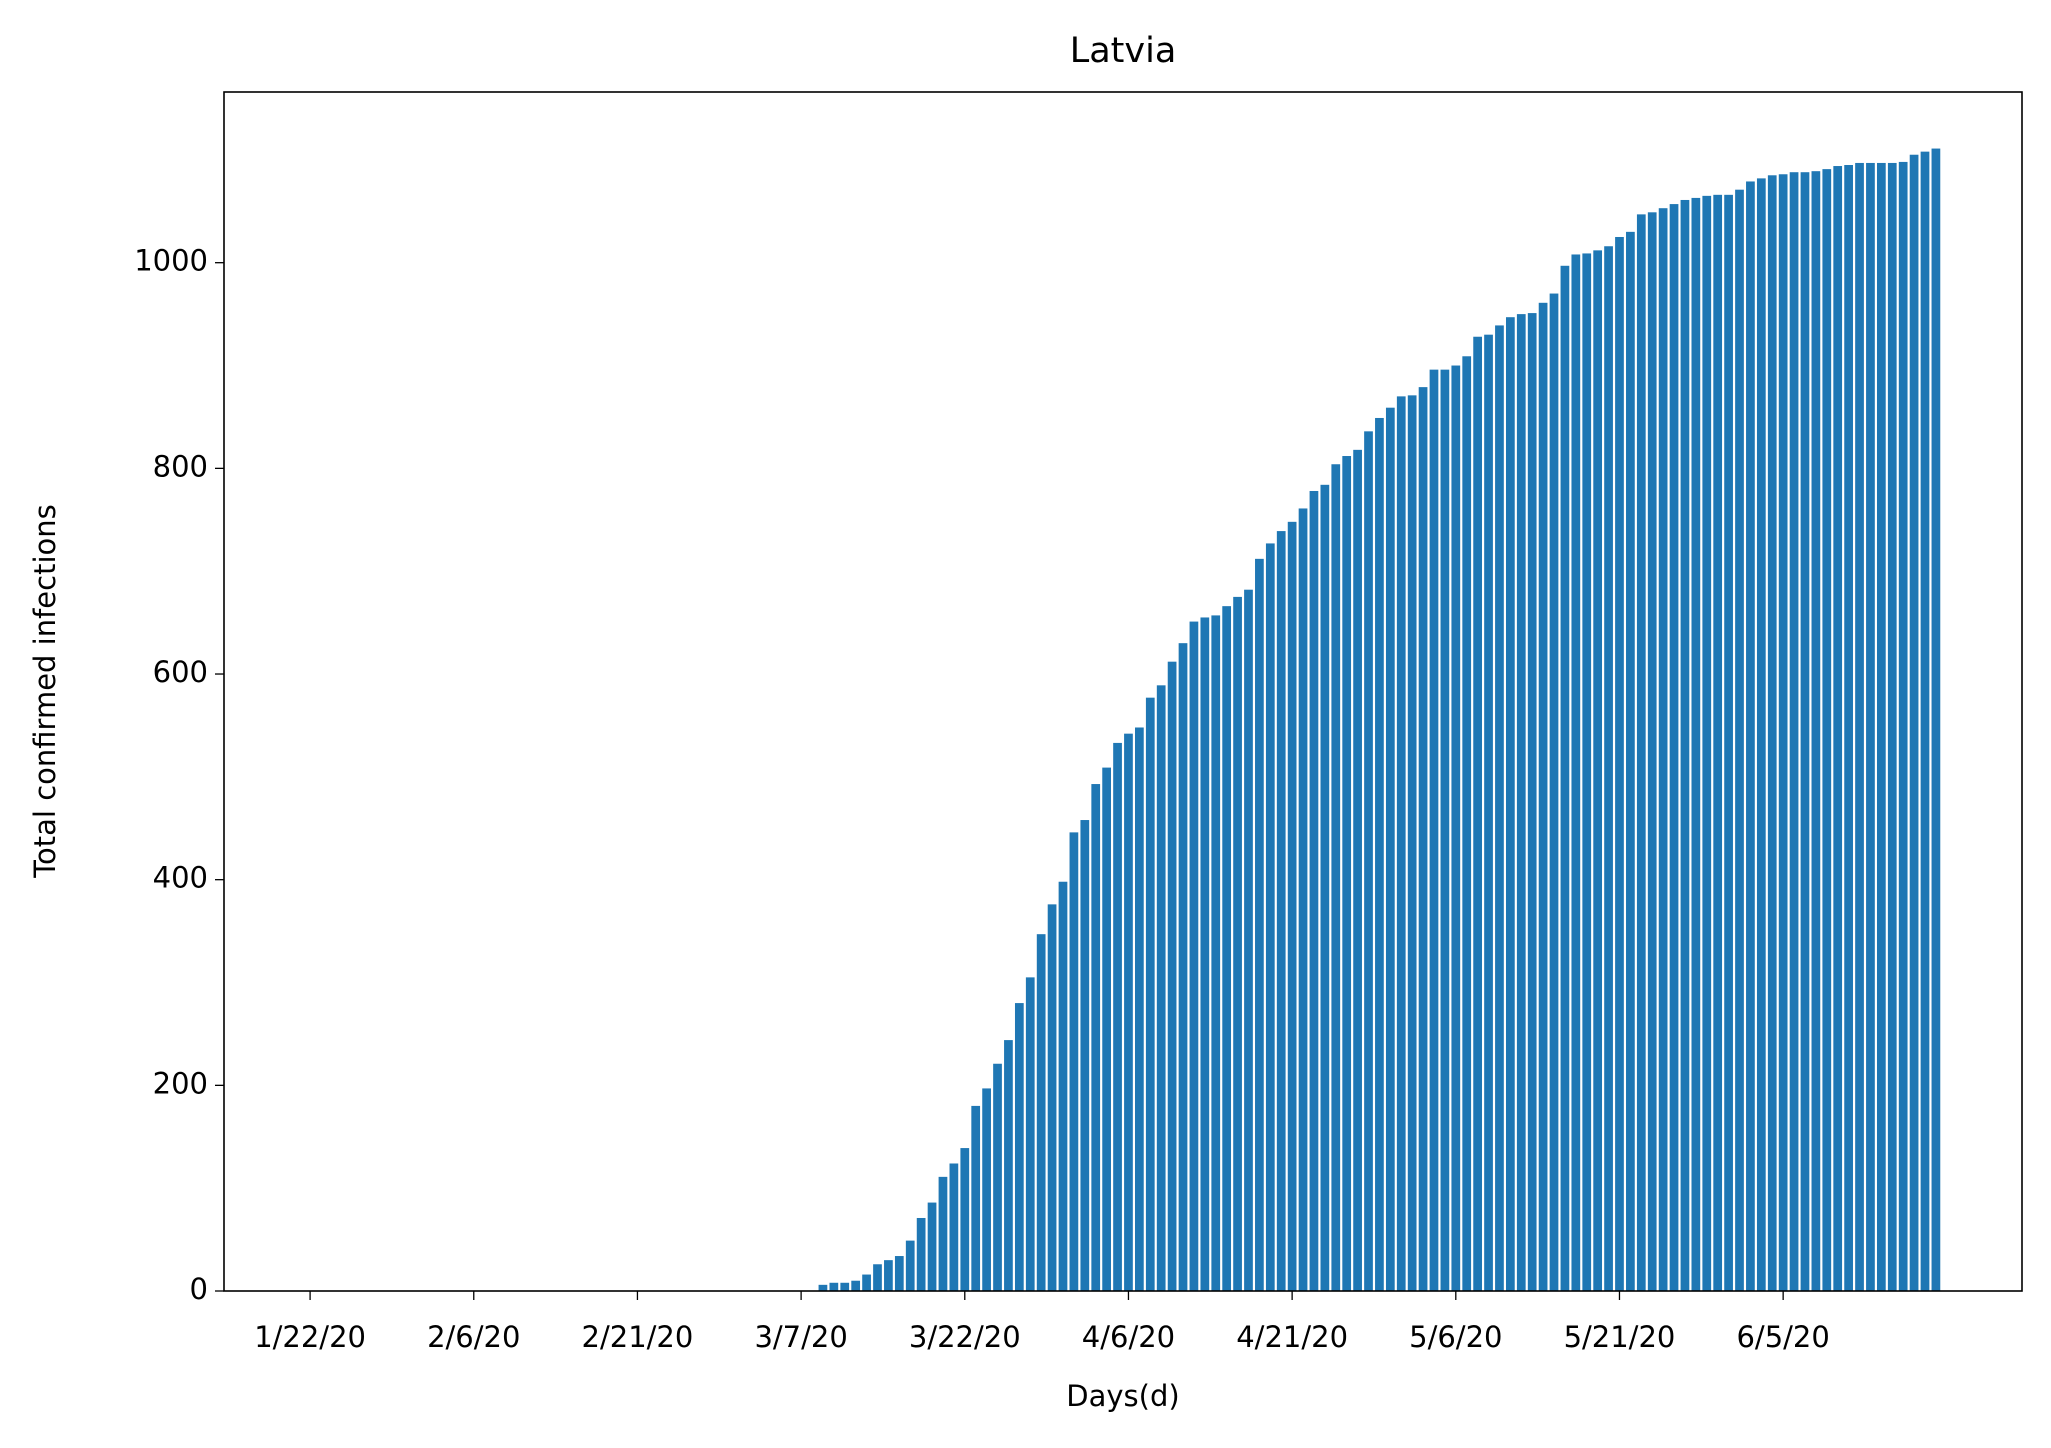  Describe the element at coordinates (1782, 1337) in the screenshot. I see `x-tick-label: 6/5/20` at that location.